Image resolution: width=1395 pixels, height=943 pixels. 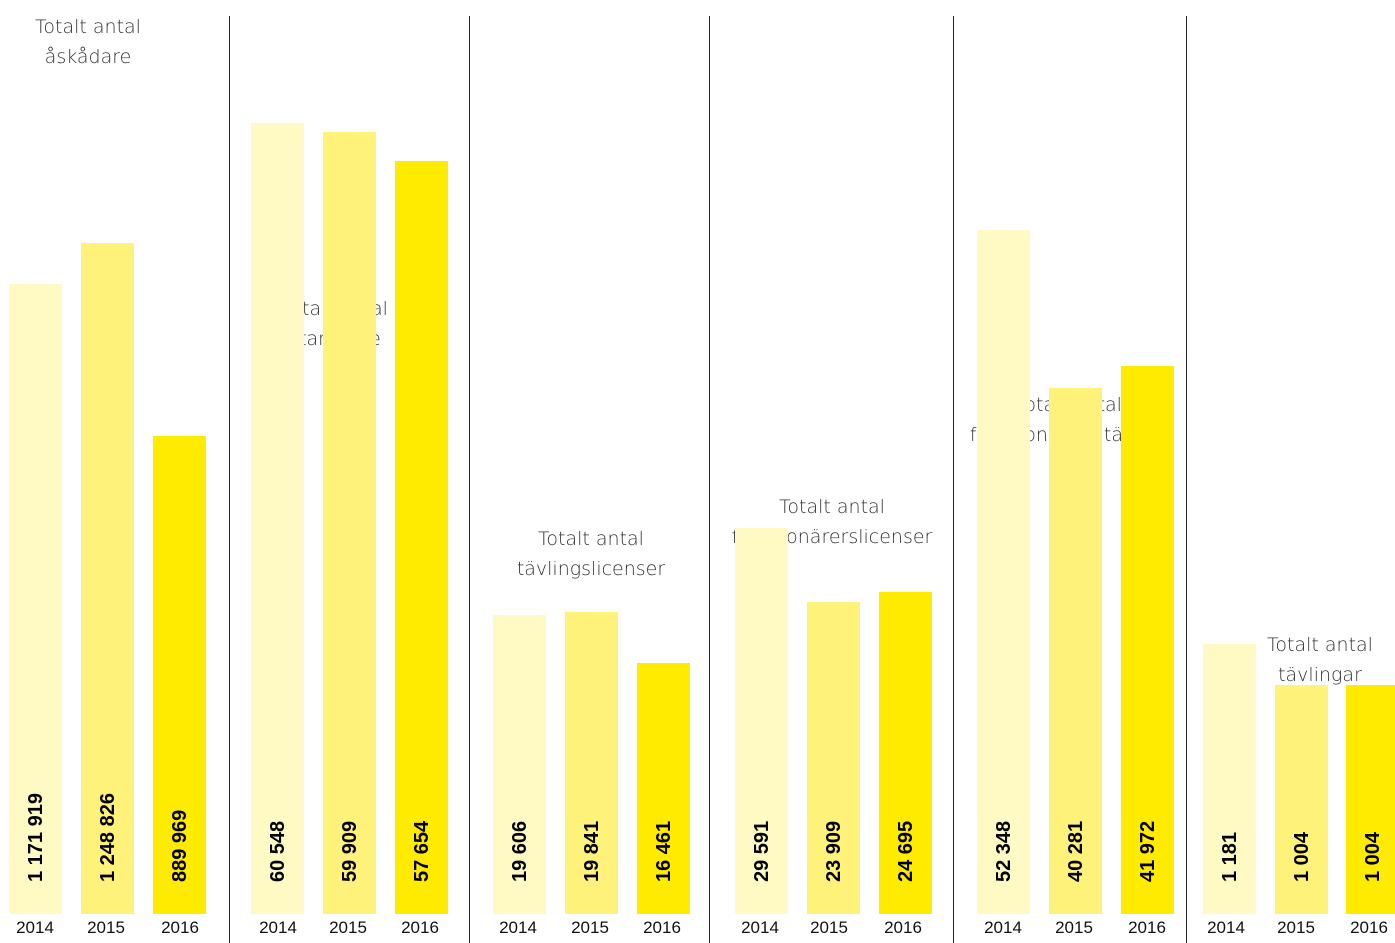 What do you see at coordinates (179, 845) in the screenshot?
I see `bar-value-label: 889 969` at bounding box center [179, 845].